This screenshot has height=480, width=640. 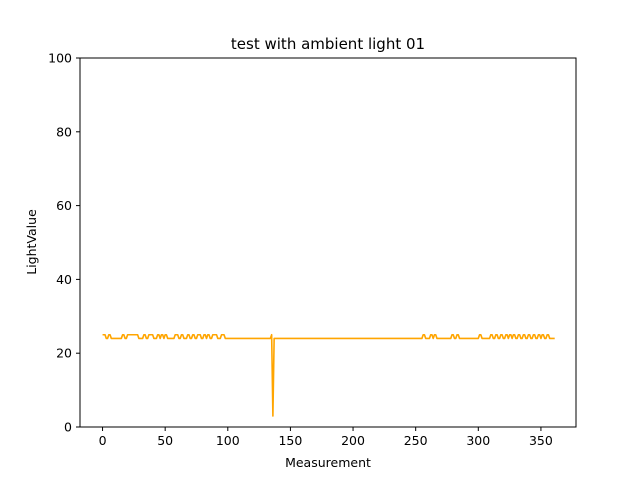 I want to click on x-tick-label: 0, so click(x=103, y=440).